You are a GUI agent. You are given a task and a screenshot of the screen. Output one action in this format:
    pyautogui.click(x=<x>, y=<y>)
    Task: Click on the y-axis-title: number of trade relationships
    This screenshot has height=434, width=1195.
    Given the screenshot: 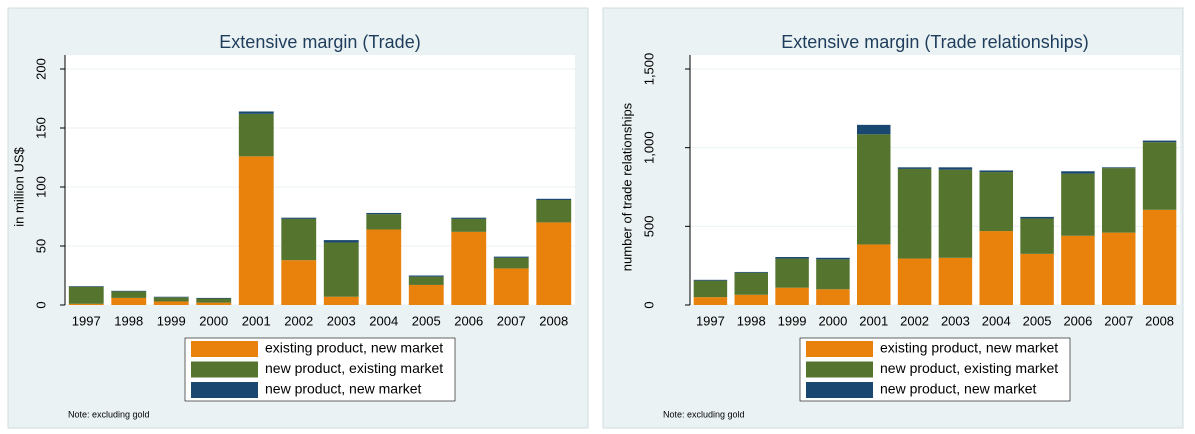 What is the action you would take?
    pyautogui.click(x=626, y=186)
    